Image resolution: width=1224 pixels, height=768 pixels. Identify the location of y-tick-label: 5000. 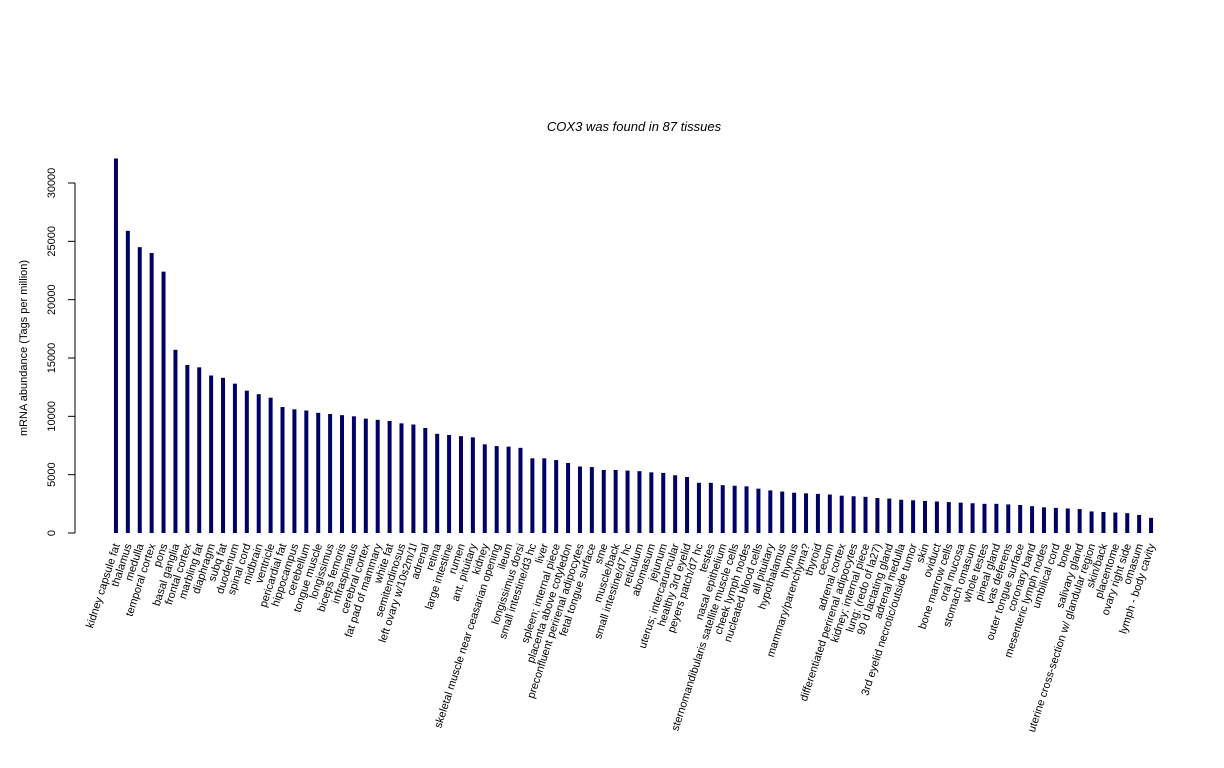
(52, 474).